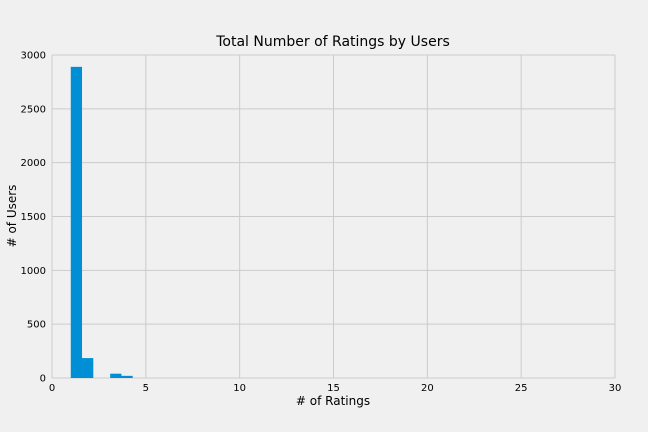  What do you see at coordinates (33, 163) in the screenshot?
I see `y-tick-label: 2000` at bounding box center [33, 163].